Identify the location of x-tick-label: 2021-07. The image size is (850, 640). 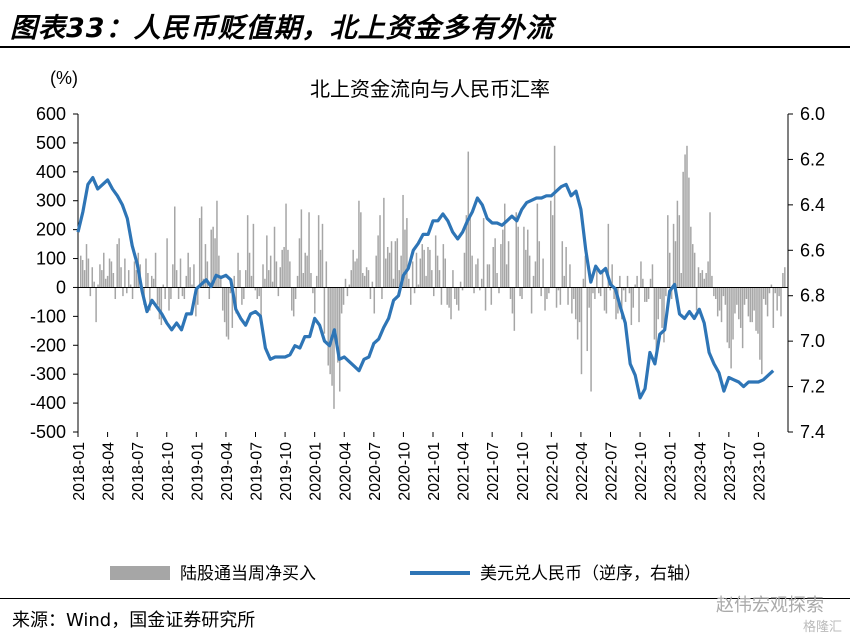
(493, 471).